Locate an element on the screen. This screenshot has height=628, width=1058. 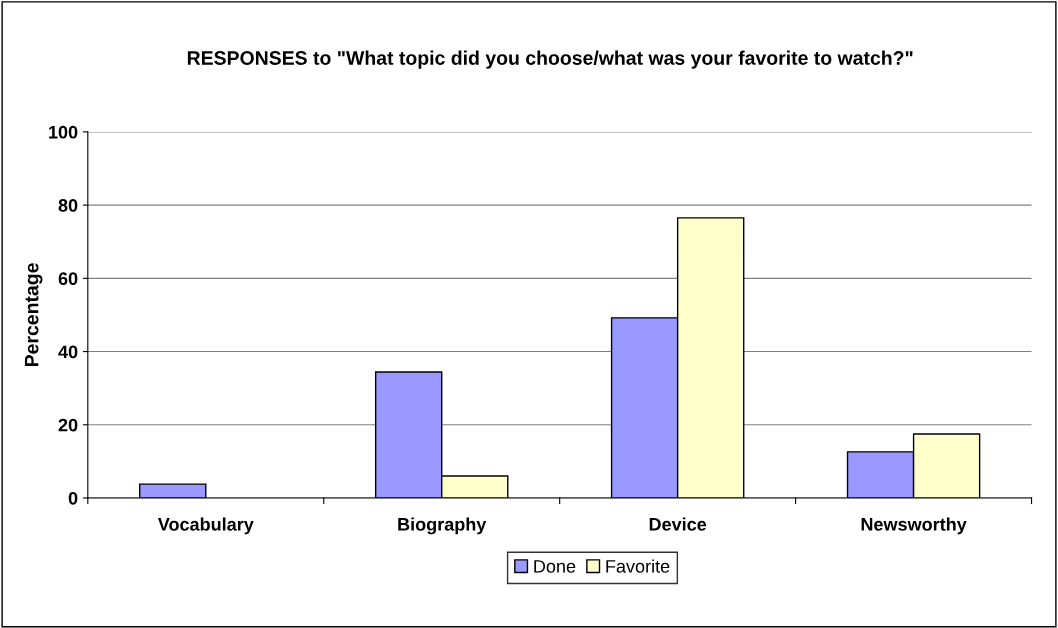
legend-label: Favorite is located at coordinates (638, 566).